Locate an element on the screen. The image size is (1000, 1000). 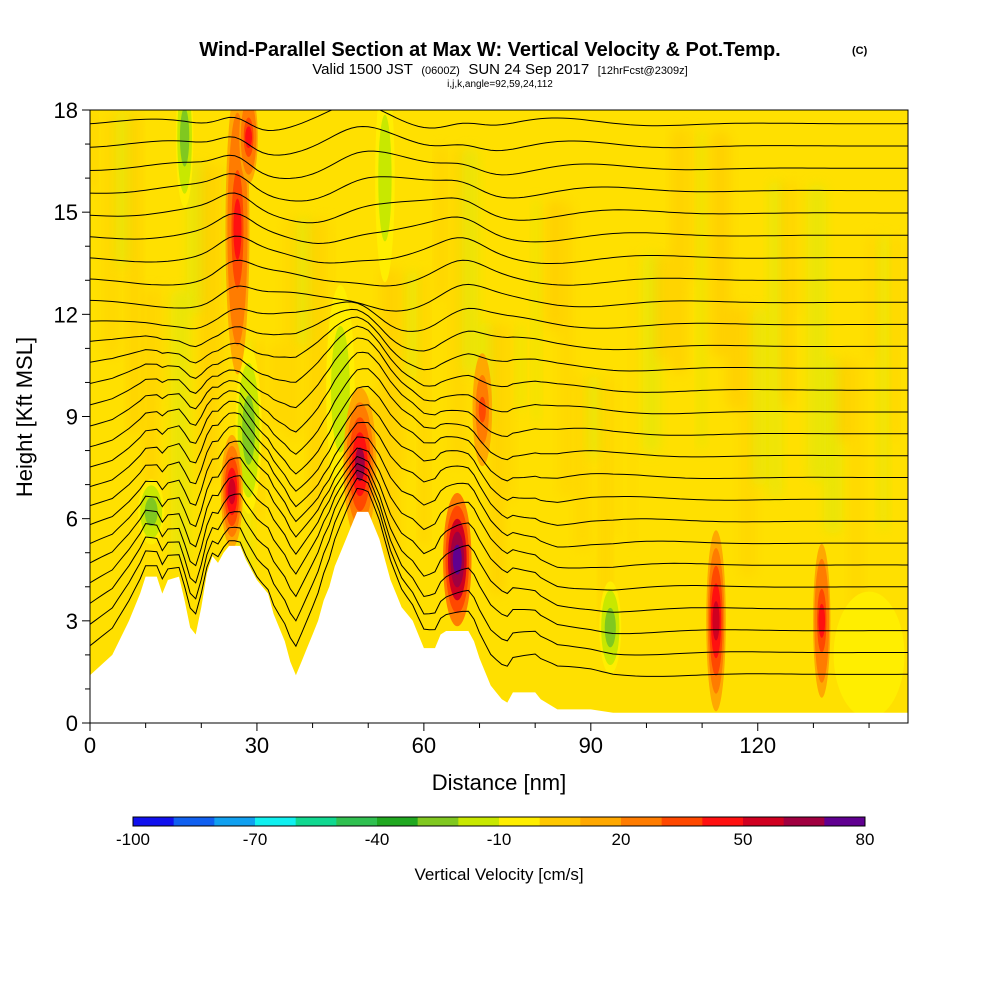
y-tick-label: 9 is located at coordinates (72, 417).